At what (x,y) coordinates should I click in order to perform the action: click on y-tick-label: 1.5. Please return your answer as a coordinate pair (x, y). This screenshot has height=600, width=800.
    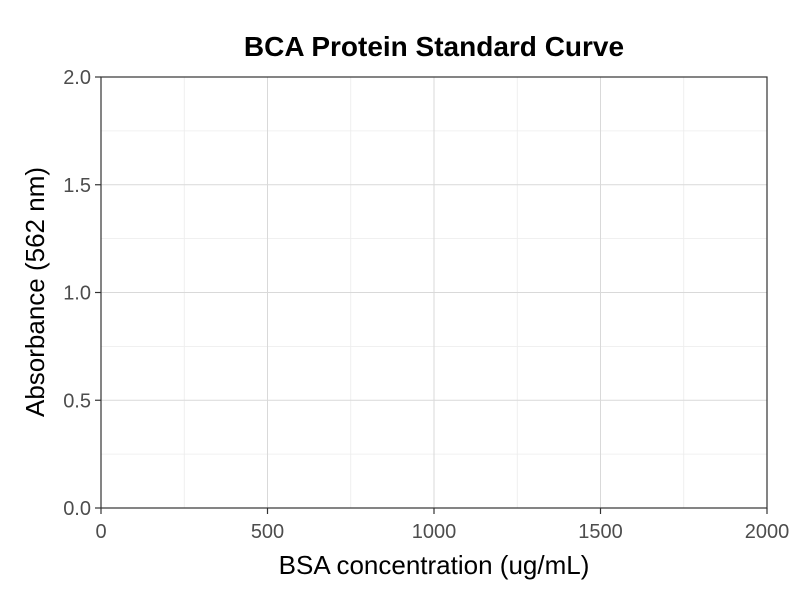
    Looking at the image, I should click on (77, 186).